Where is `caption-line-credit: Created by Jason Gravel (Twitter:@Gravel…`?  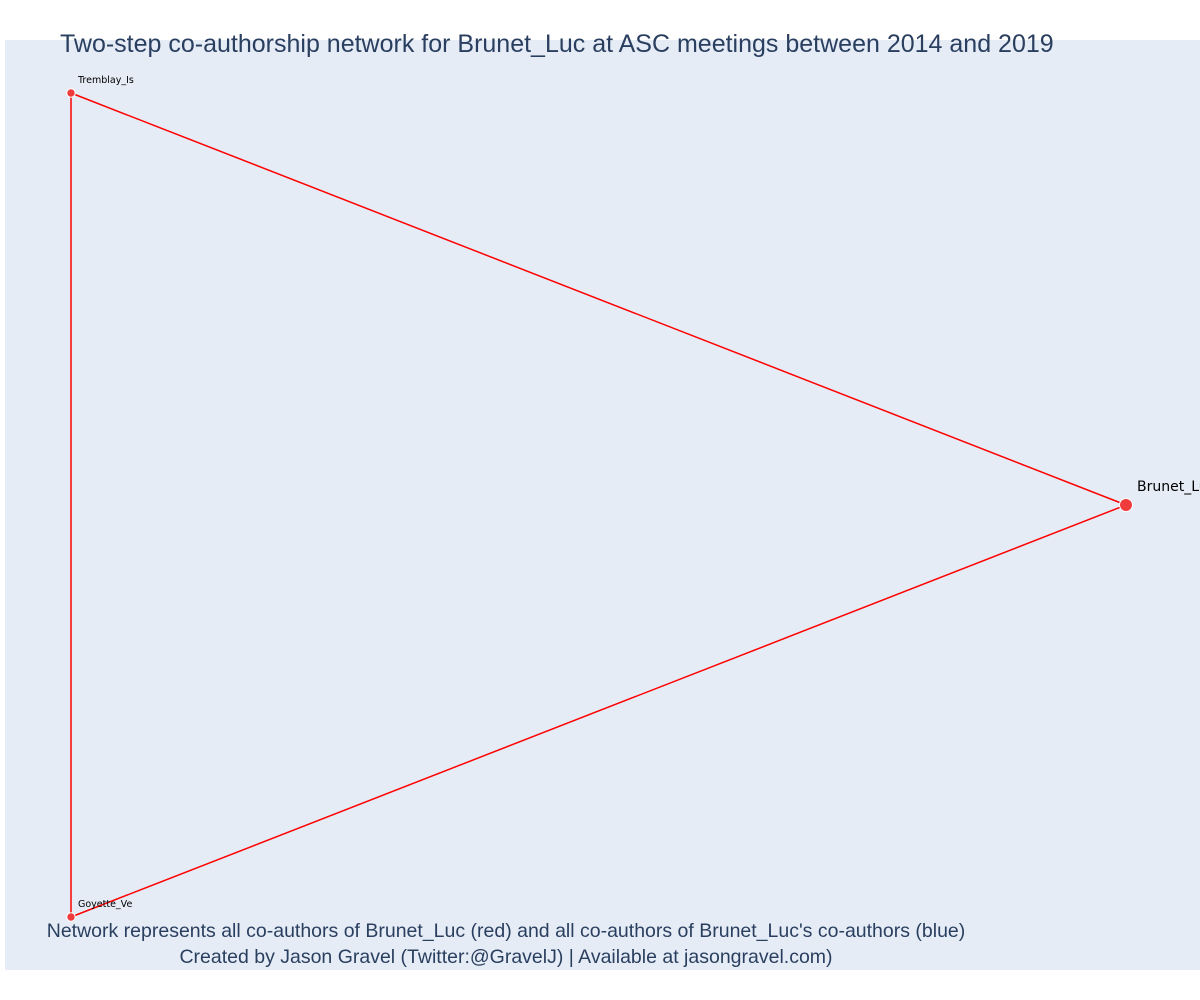
caption-line-credit: Created by Jason Gravel (Twitter:@Gravel… is located at coordinates (506, 957).